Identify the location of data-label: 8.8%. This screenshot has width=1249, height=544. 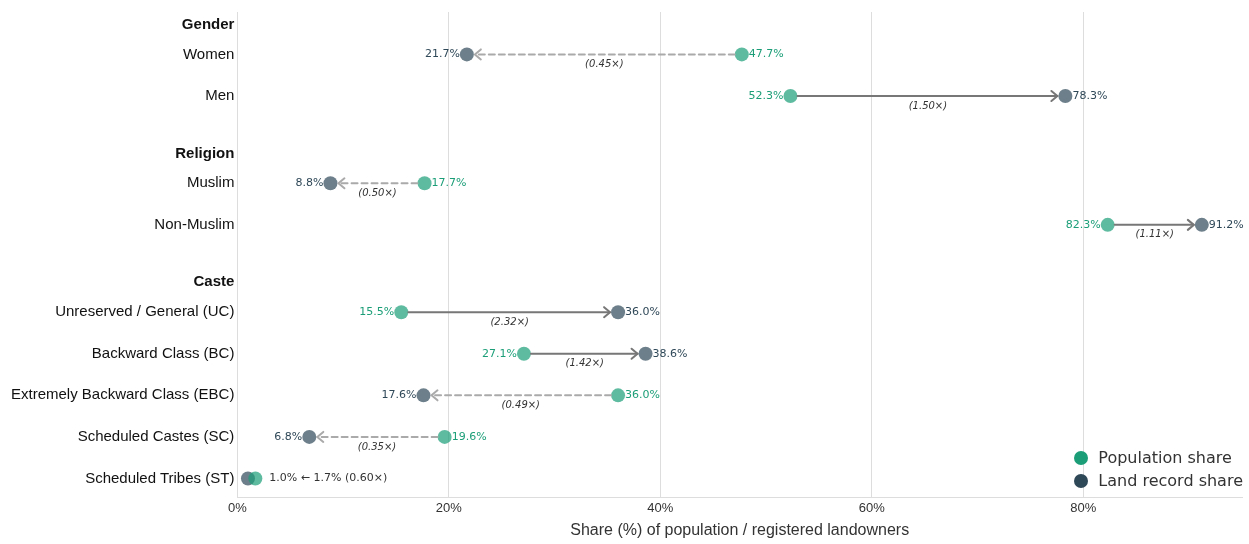
(309, 183).